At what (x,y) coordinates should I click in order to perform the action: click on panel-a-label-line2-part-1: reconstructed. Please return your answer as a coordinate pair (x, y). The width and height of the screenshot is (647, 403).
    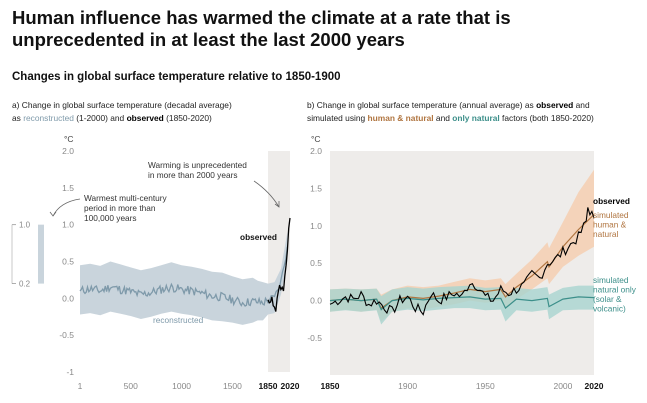
    Looking at the image, I should click on (48, 118).